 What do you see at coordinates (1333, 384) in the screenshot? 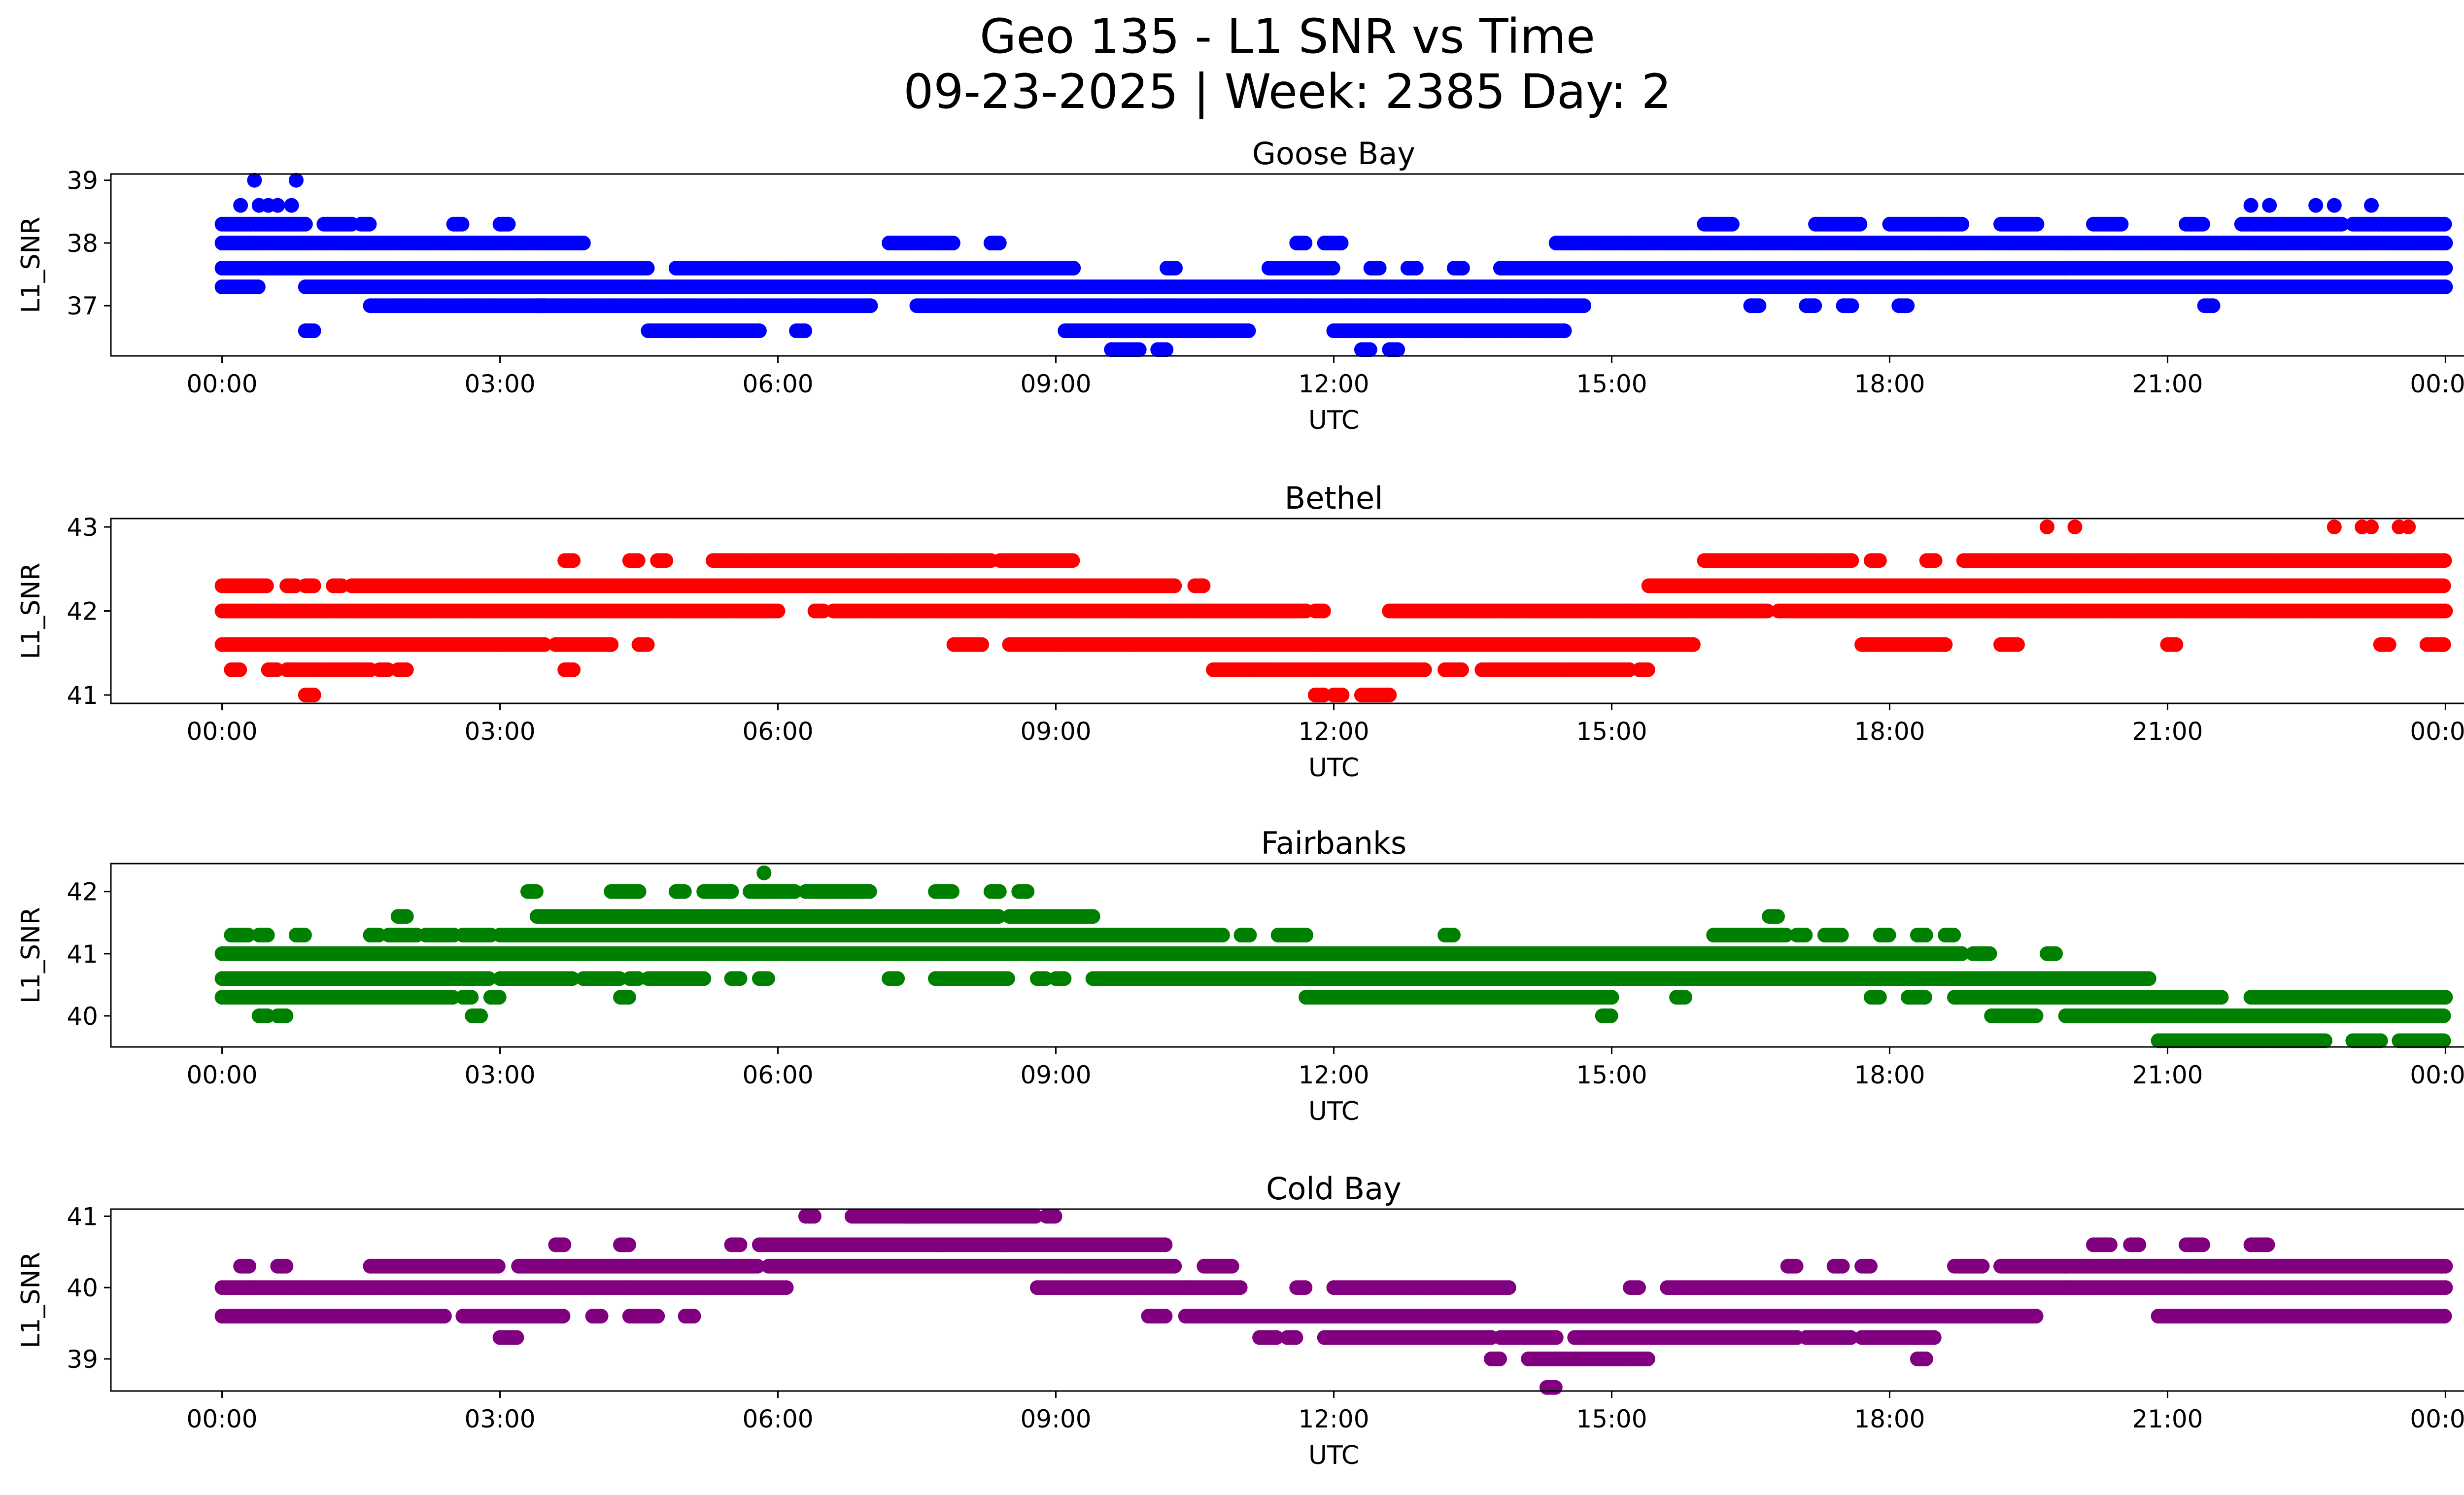
I see `x-tick-label: 12:00` at bounding box center [1333, 384].